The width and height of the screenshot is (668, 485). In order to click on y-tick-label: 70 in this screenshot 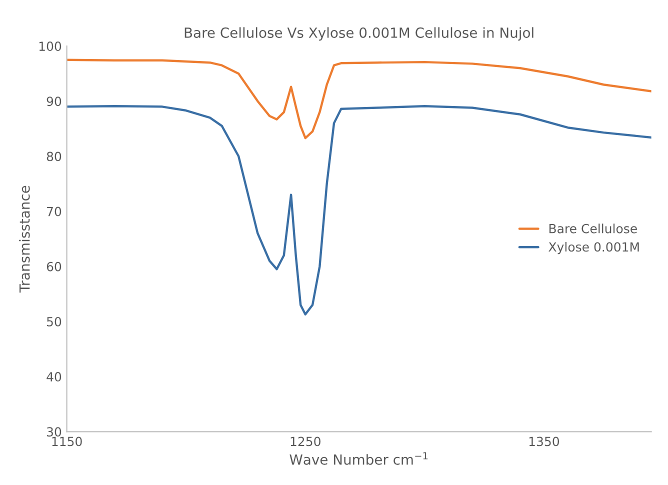, I will do `click(54, 211)`.